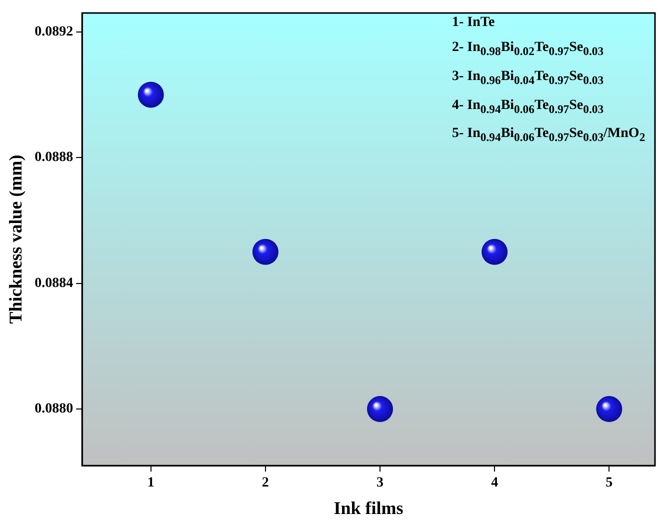 The height and width of the screenshot is (528, 669). I want to click on x-tick-label: 4, so click(494, 483).